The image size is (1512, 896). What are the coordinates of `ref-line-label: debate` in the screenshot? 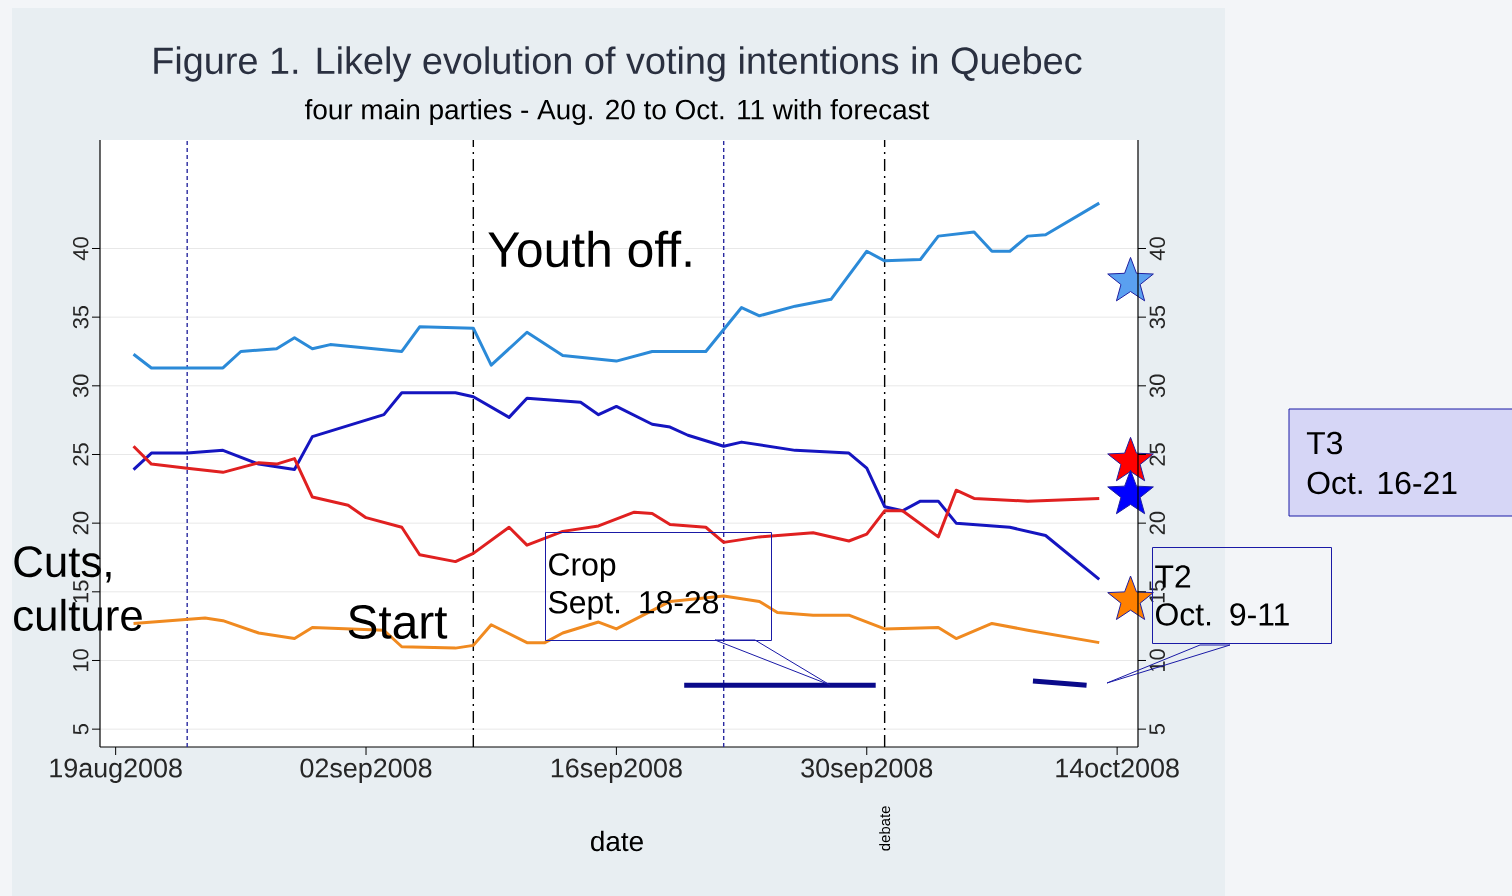 It's located at (885, 828).